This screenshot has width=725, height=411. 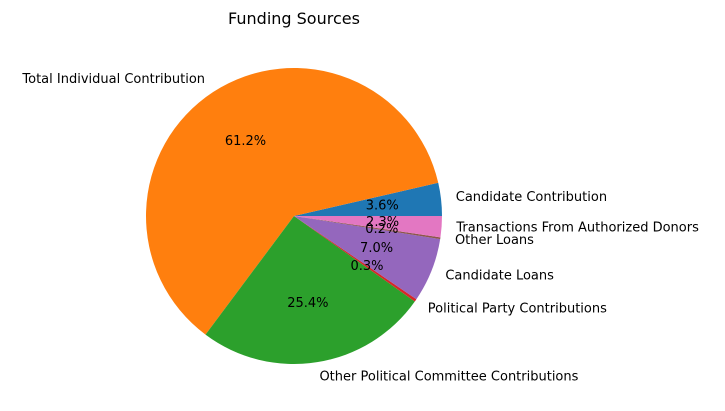 I want to click on slice-candidate-loans, so click(x=367, y=258).